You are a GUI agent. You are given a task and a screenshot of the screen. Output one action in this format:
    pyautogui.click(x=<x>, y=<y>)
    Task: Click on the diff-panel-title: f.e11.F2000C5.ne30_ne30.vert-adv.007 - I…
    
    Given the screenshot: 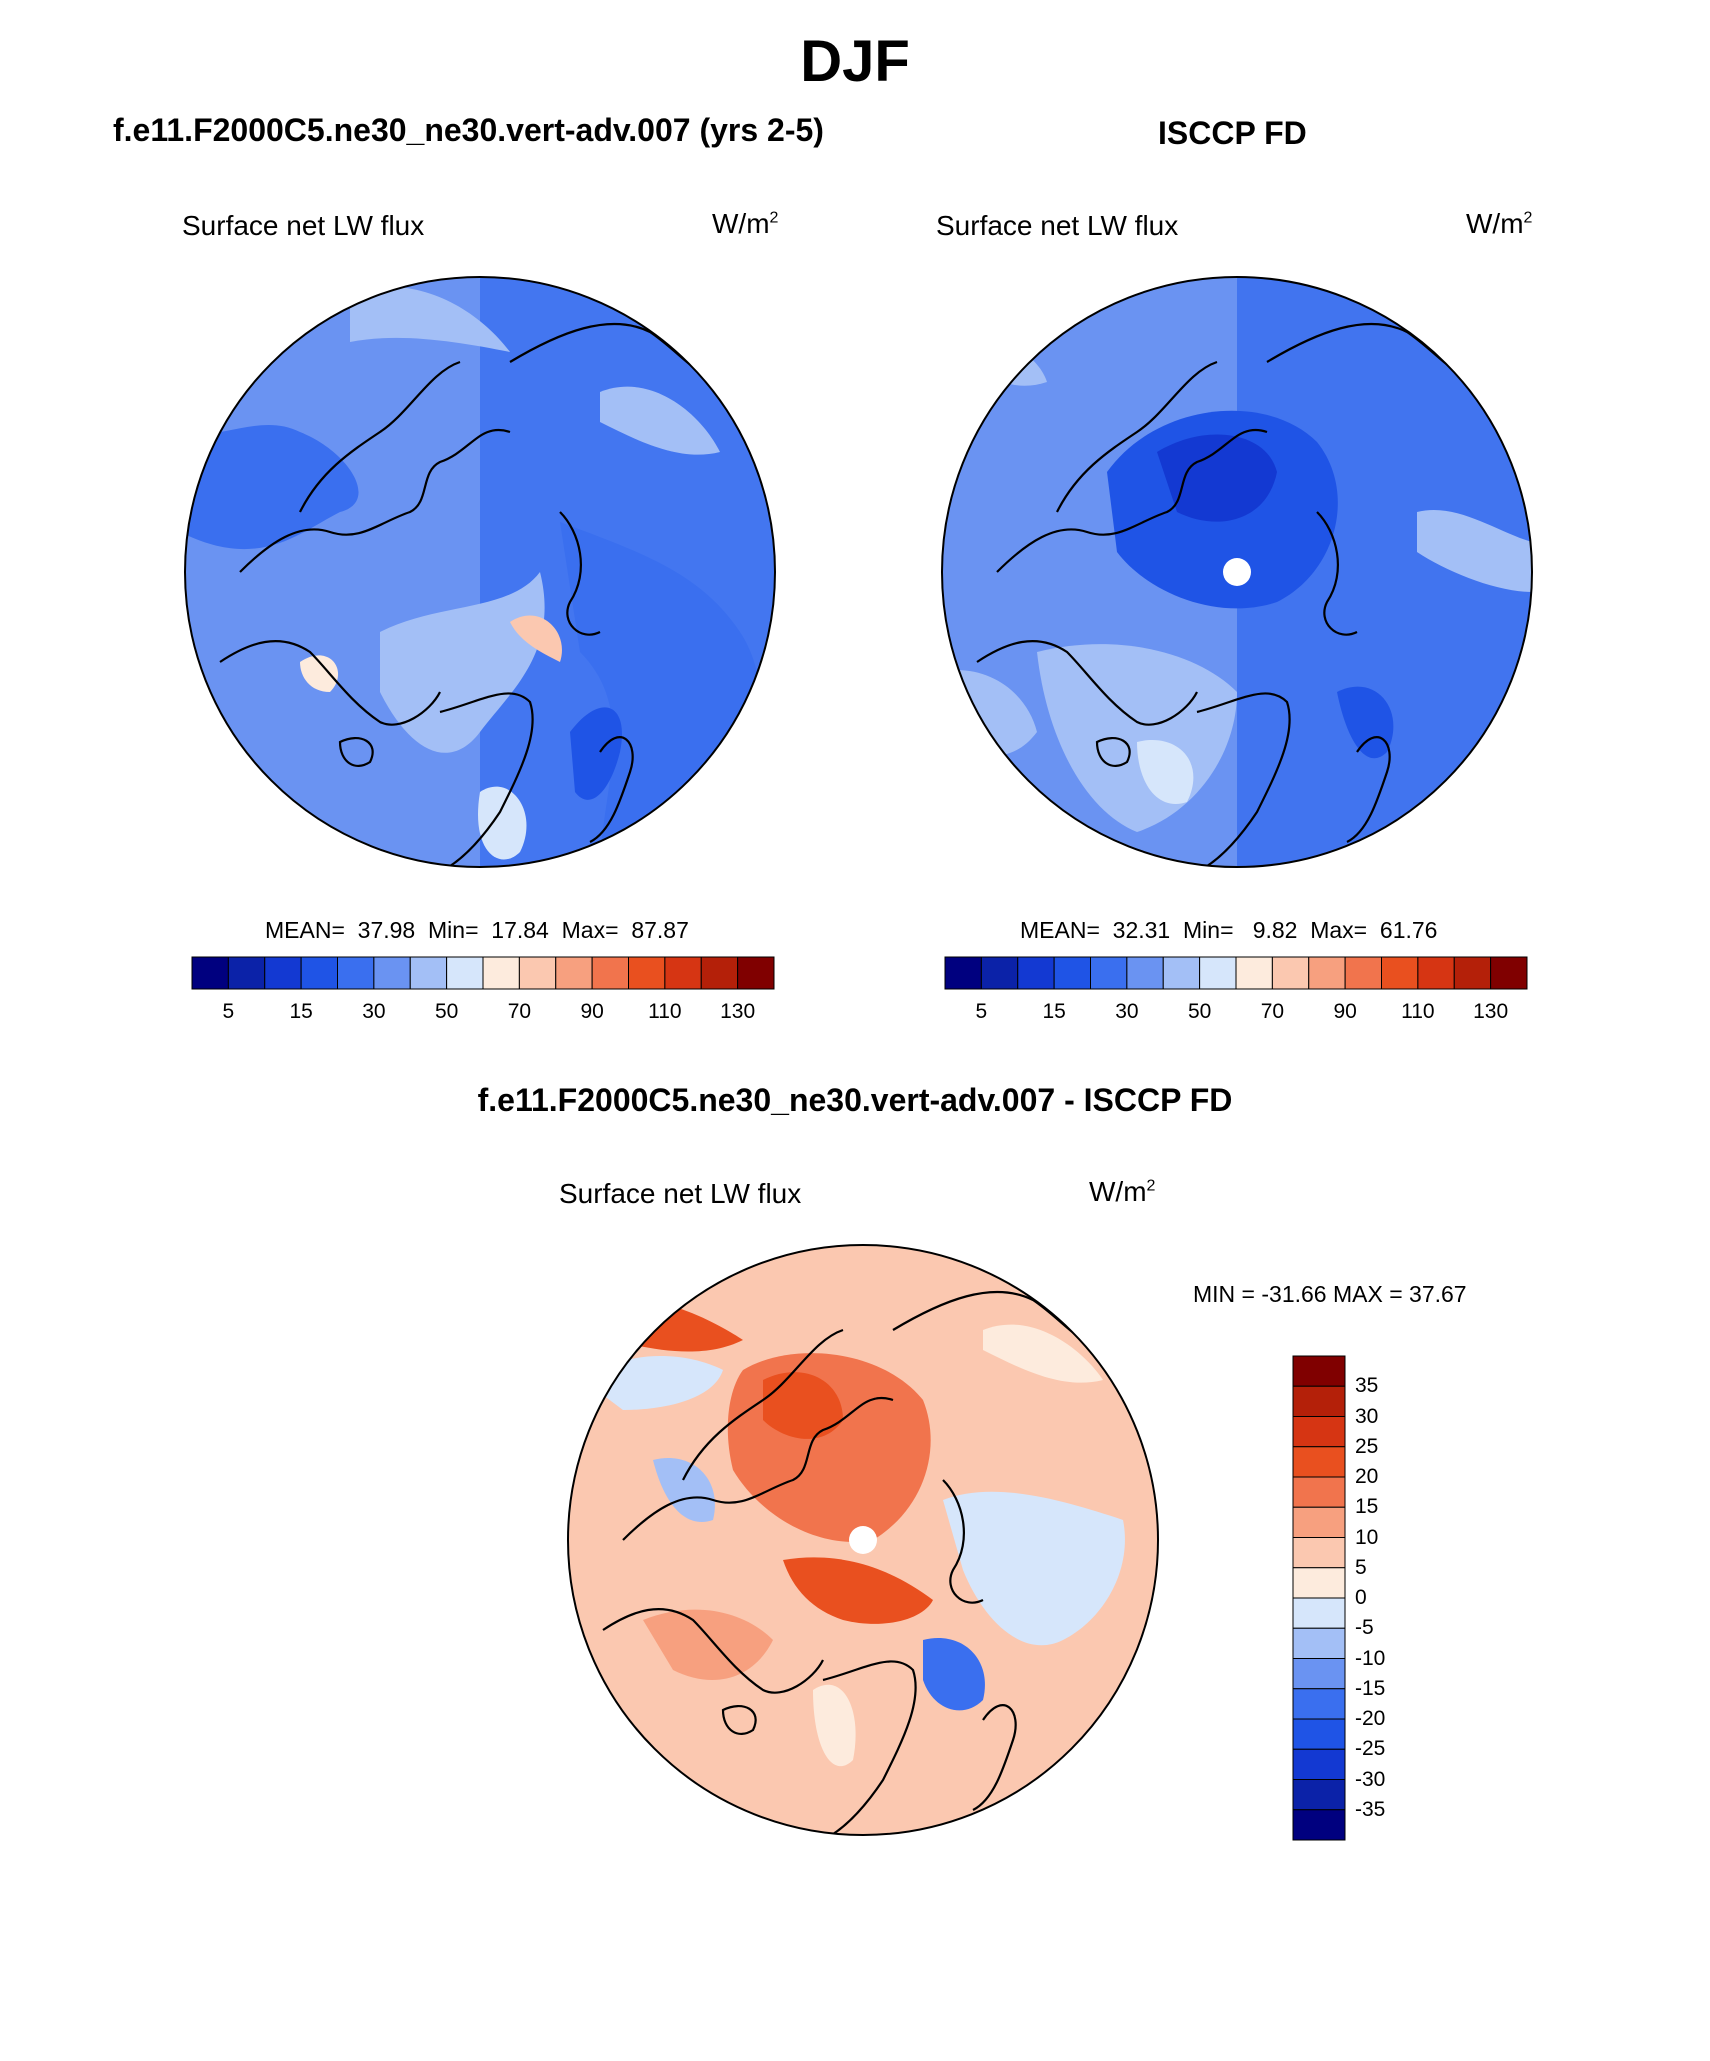 What is the action you would take?
    pyautogui.click(x=855, y=1100)
    